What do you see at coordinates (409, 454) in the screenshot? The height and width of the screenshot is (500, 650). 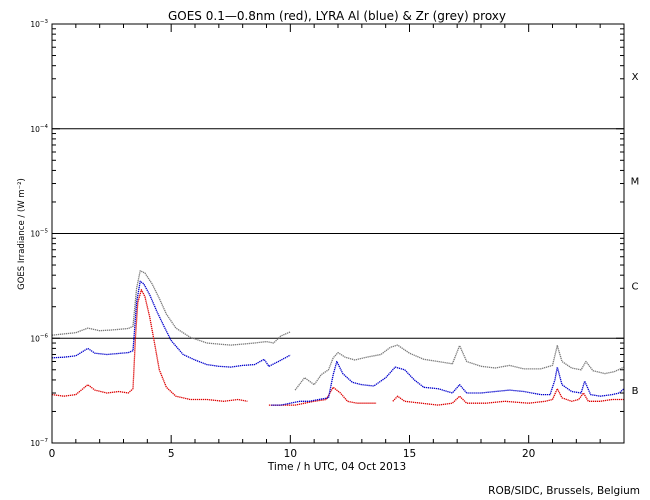 I see `x-tick-label: 15` at bounding box center [409, 454].